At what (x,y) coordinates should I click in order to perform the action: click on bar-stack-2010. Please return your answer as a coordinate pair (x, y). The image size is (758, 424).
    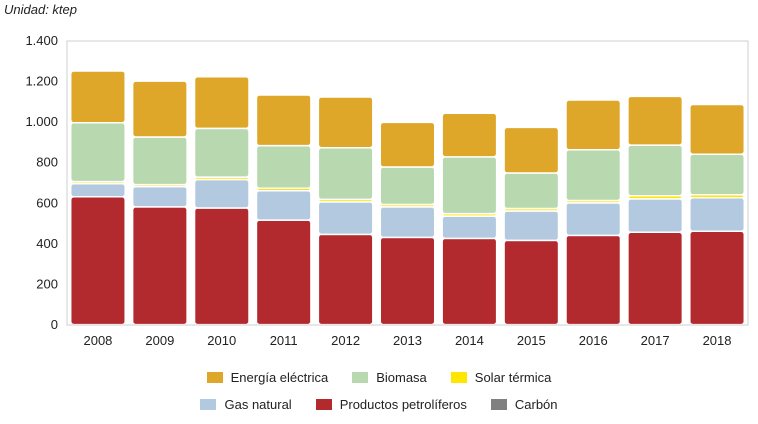
    Looking at the image, I should click on (221, 200).